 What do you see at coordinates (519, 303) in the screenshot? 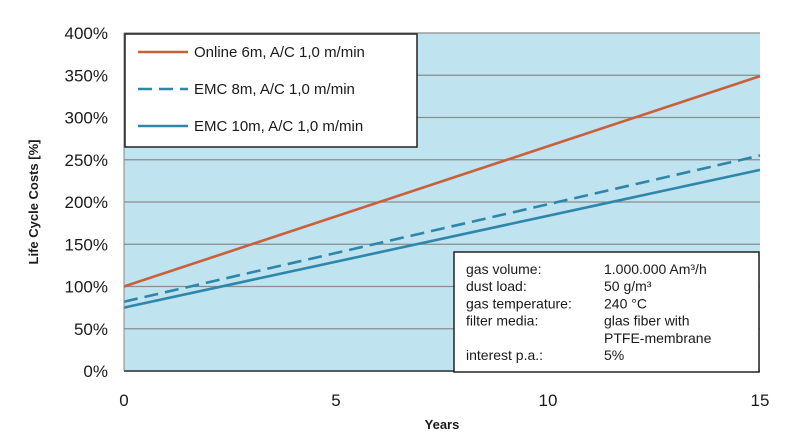
I see `info-label-2: gas temperature:` at bounding box center [519, 303].